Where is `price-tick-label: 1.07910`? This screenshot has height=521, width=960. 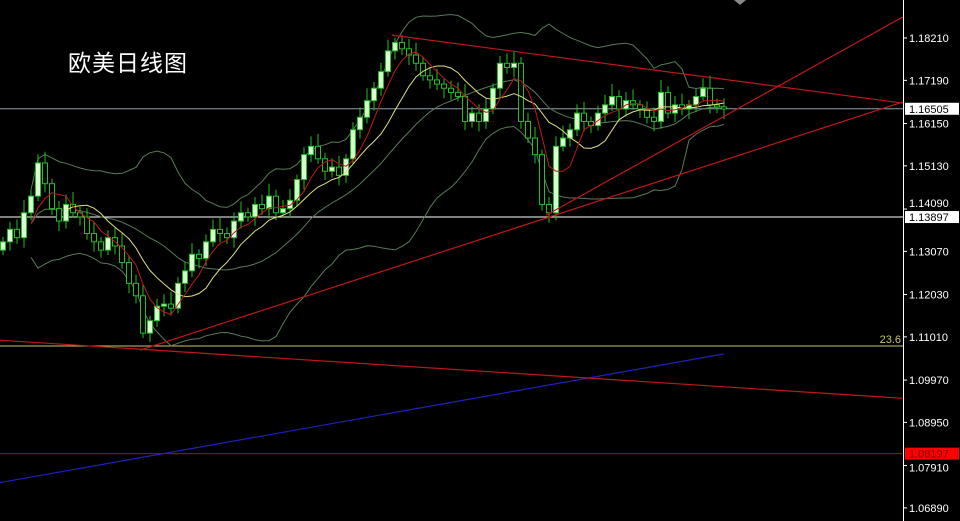
price-tick-label: 1.07910 is located at coordinates (929, 469).